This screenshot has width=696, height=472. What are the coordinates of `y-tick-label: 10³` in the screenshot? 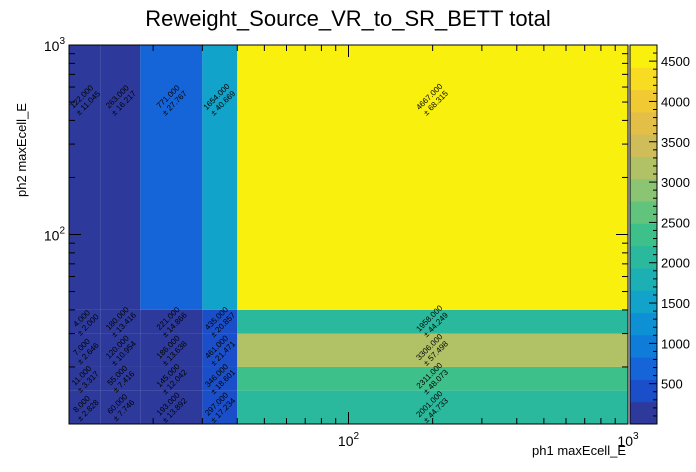 It's located at (55, 45).